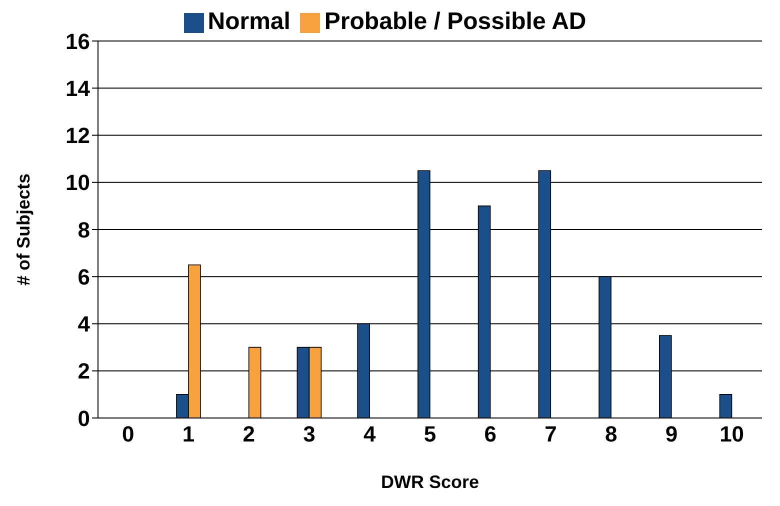  Describe the element at coordinates (249, 434) in the screenshot. I see `x-tick-label: 2` at that location.